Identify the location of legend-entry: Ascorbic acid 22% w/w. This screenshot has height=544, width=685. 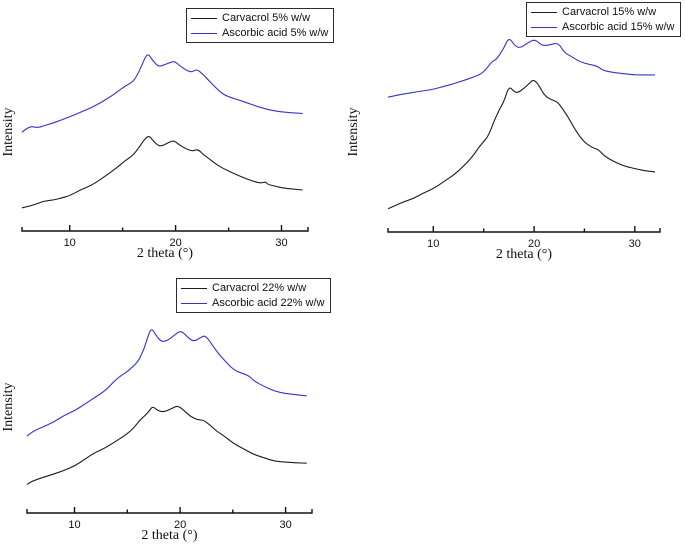
(253, 303).